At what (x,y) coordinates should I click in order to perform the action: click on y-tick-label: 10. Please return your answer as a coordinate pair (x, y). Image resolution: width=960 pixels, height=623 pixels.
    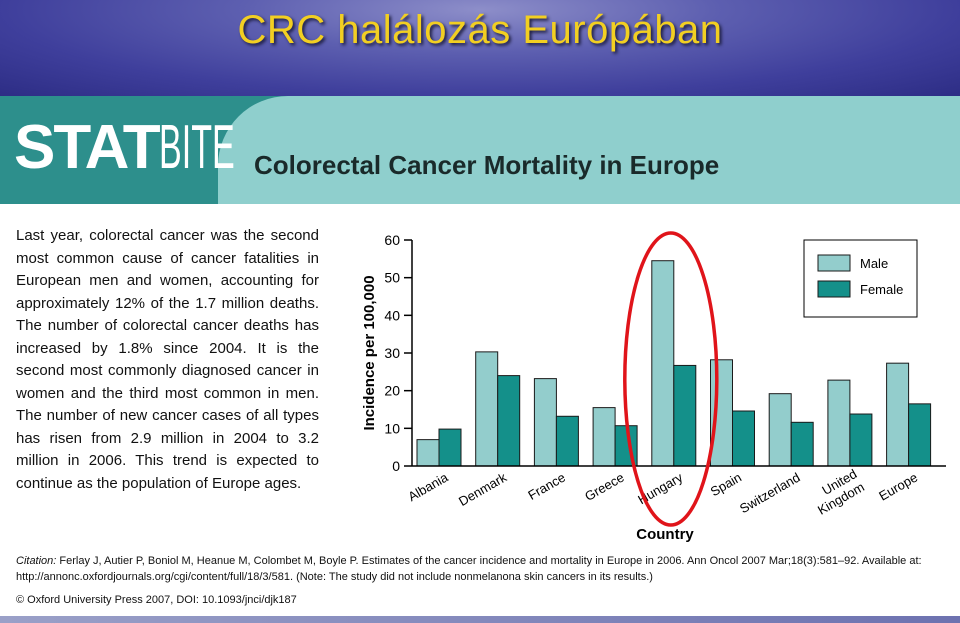
    Looking at the image, I should click on (392, 428).